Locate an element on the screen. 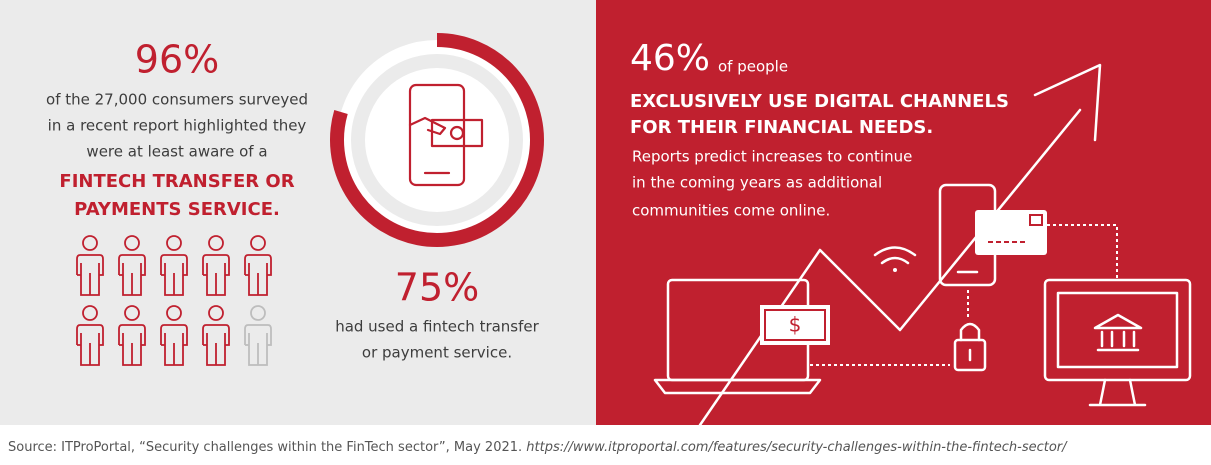  headline: FOR THEIR FINANCIAL NEEDS. is located at coordinates (781, 127).